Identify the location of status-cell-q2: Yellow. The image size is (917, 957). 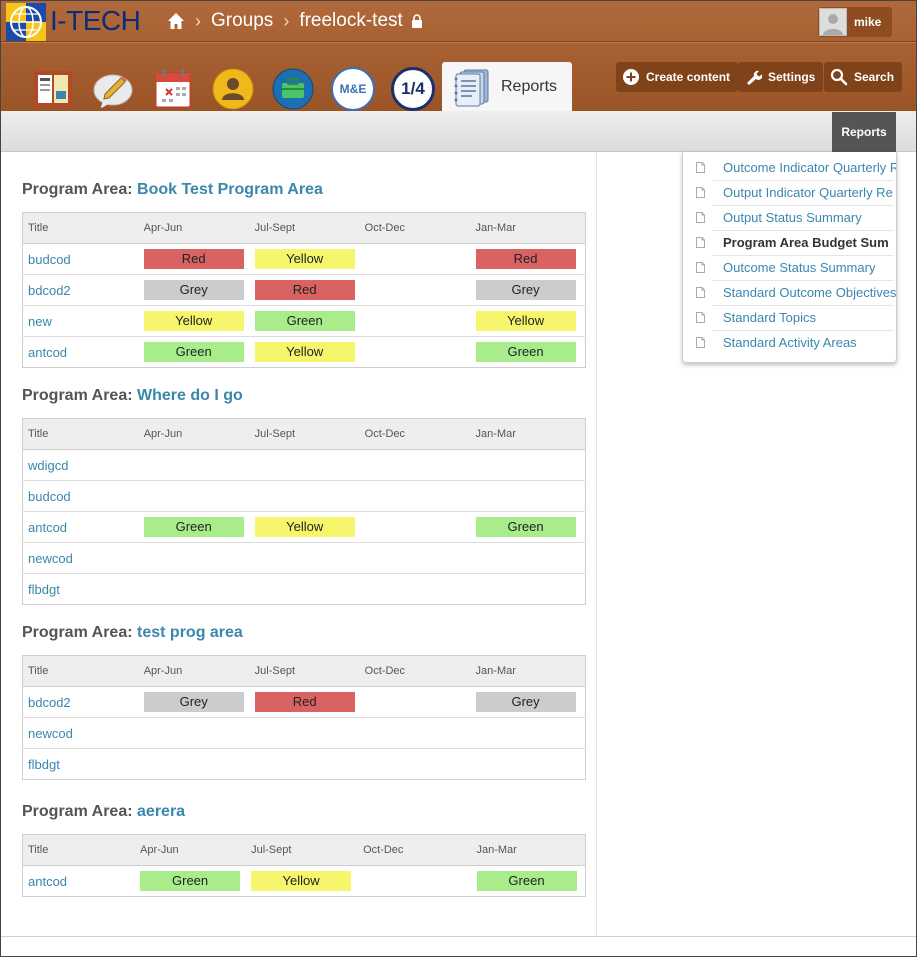
(302, 881).